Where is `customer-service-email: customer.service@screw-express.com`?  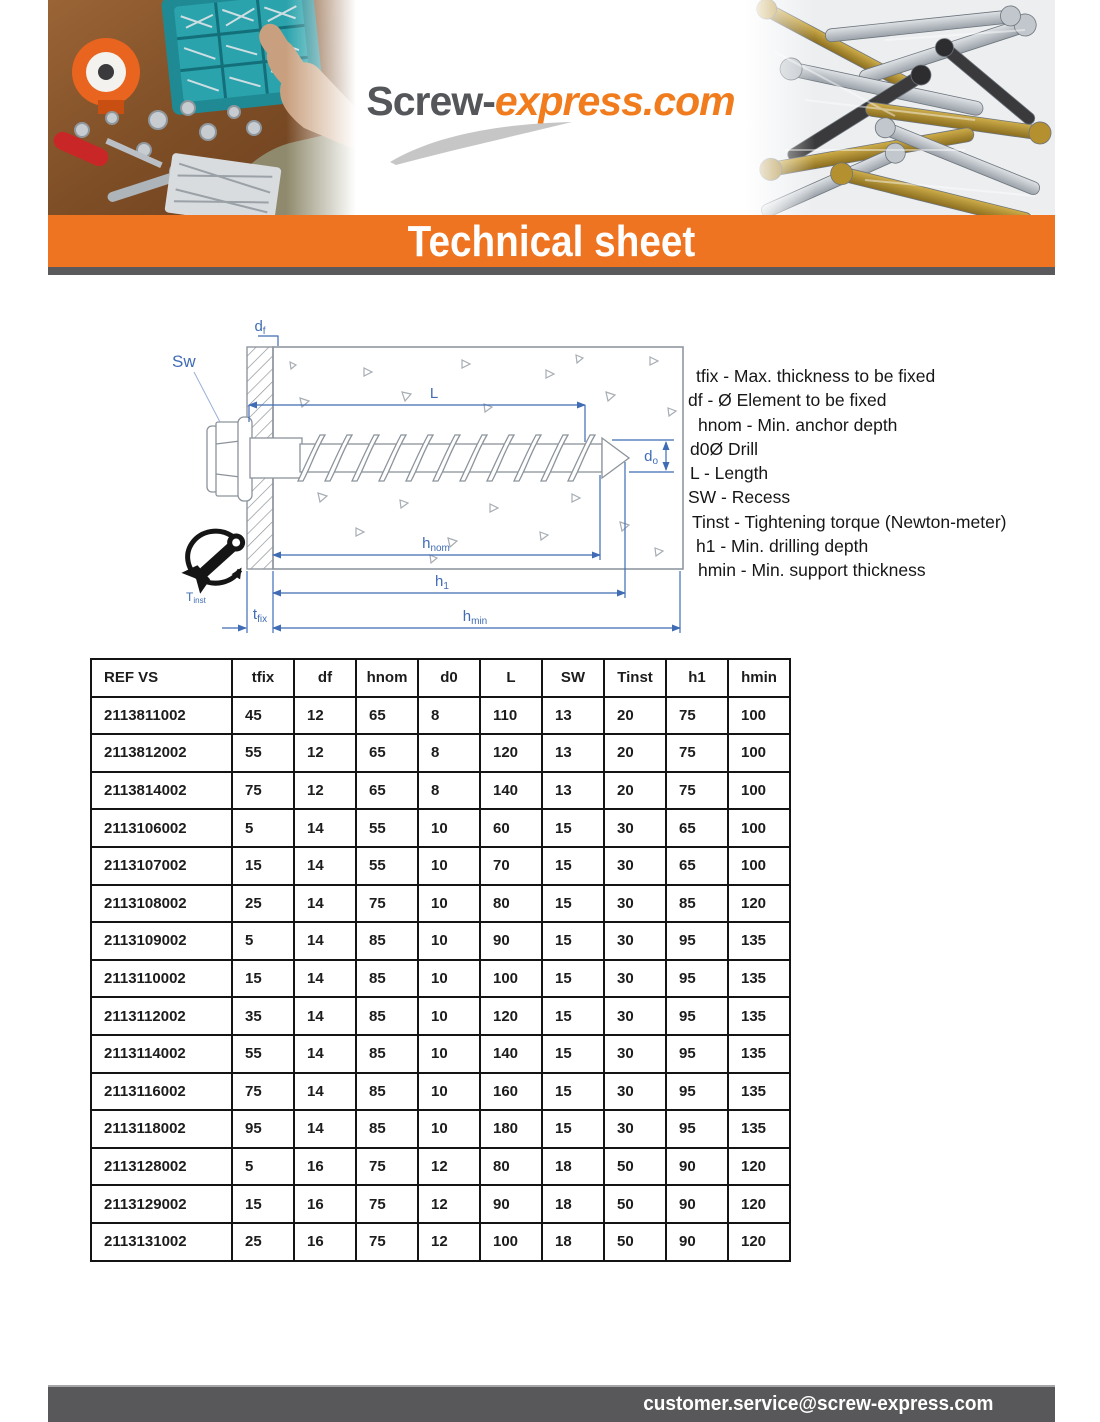 customer-service-email: customer.service@screw-express.com is located at coordinates (818, 1404).